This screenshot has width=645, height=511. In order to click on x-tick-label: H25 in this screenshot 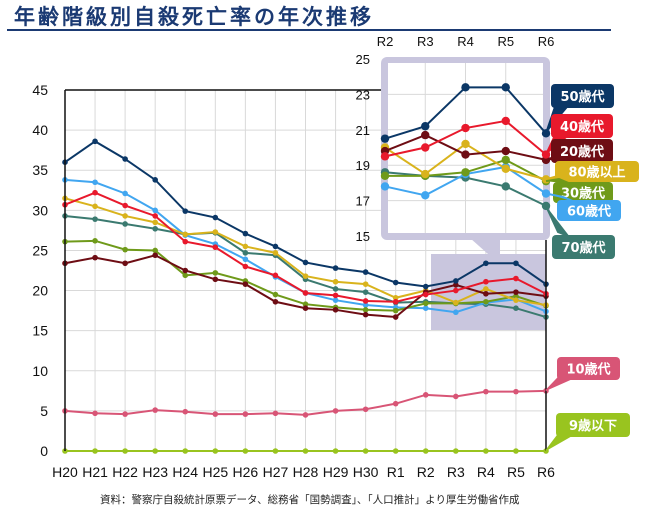, I will do `click(215, 472)`.